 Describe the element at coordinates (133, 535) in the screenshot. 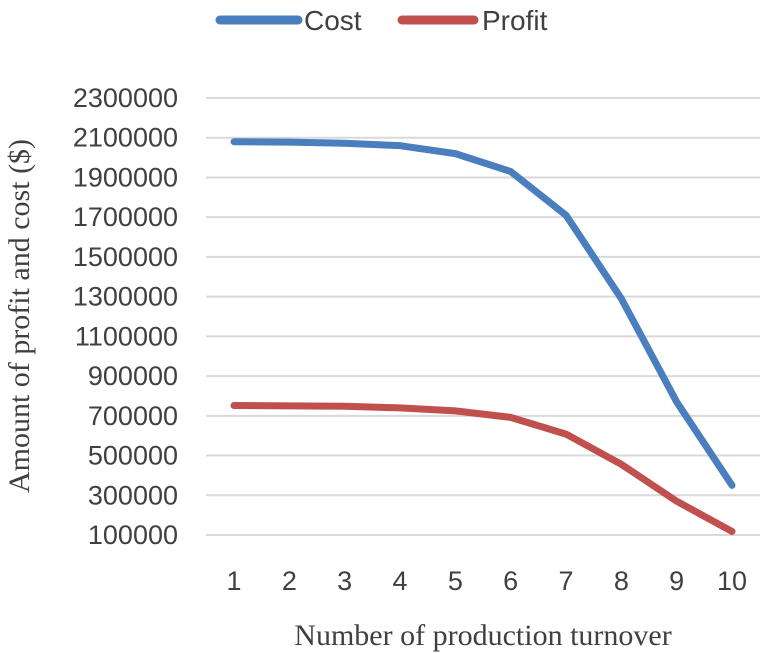

I see `y-tick-label: 100000` at that location.